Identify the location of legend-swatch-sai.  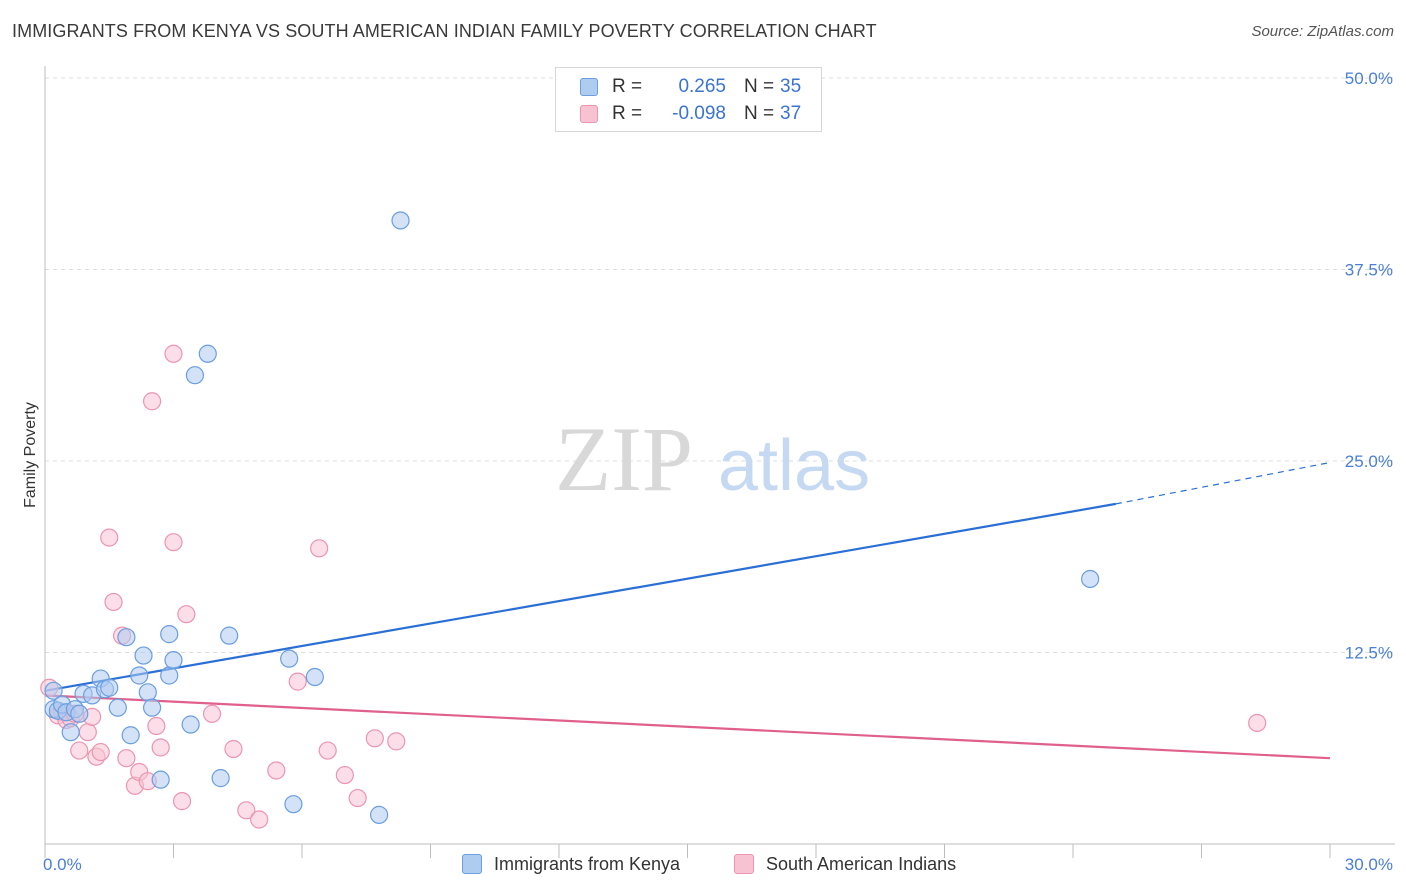
(589, 114).